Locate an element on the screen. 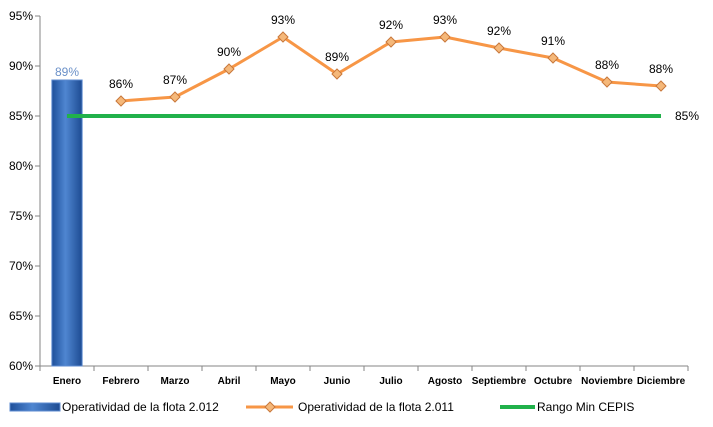 The height and width of the screenshot is (427, 713). y-tick-label: 65% is located at coordinates (21, 316).